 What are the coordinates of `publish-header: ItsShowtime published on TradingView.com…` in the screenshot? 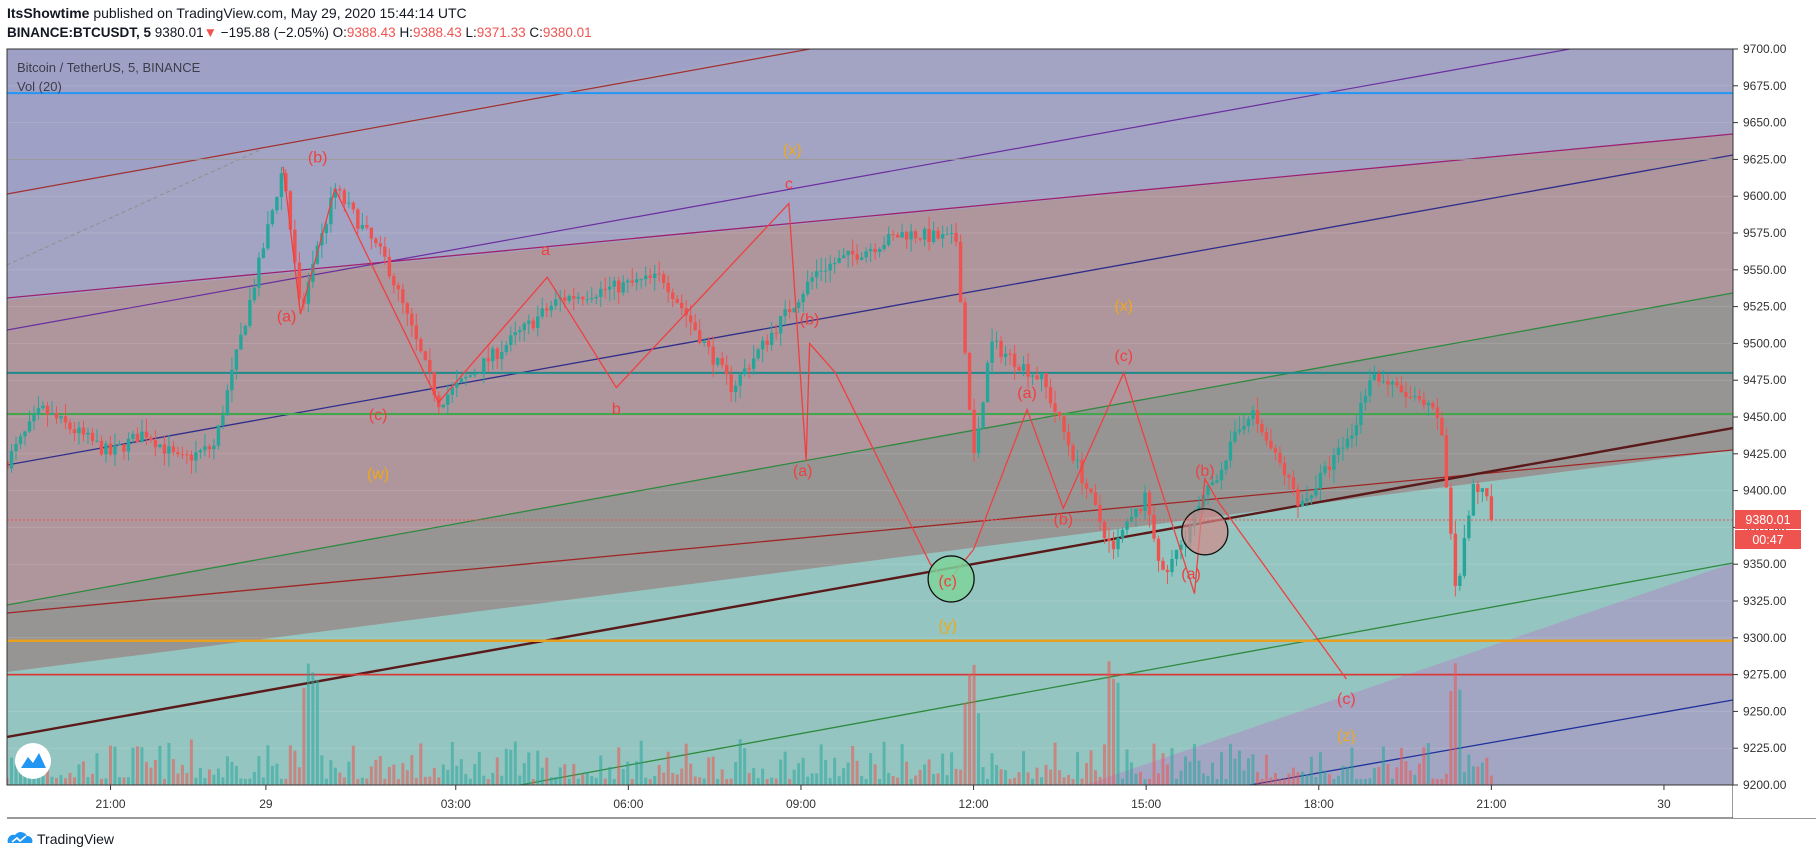 It's located at (237, 13).